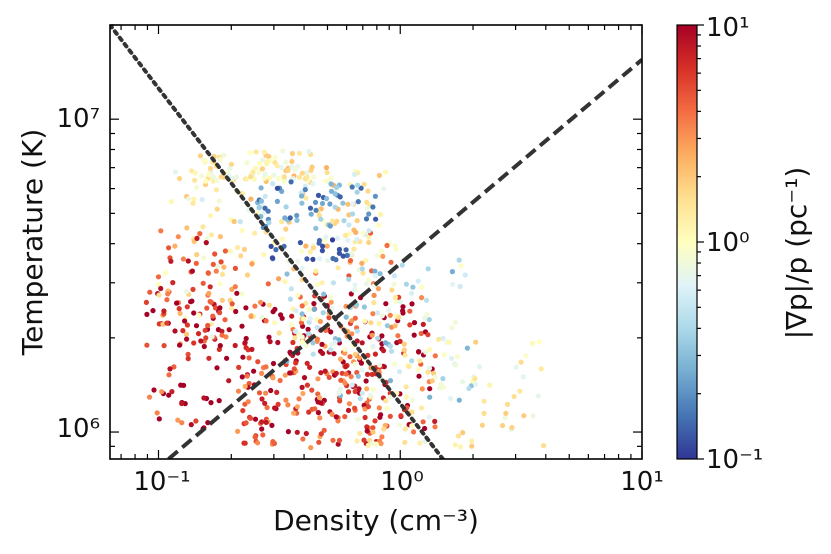 This screenshot has width=831, height=554. What do you see at coordinates (728, 28) in the screenshot?
I see `colorbar-tick-label-0: 10¹` at bounding box center [728, 28].